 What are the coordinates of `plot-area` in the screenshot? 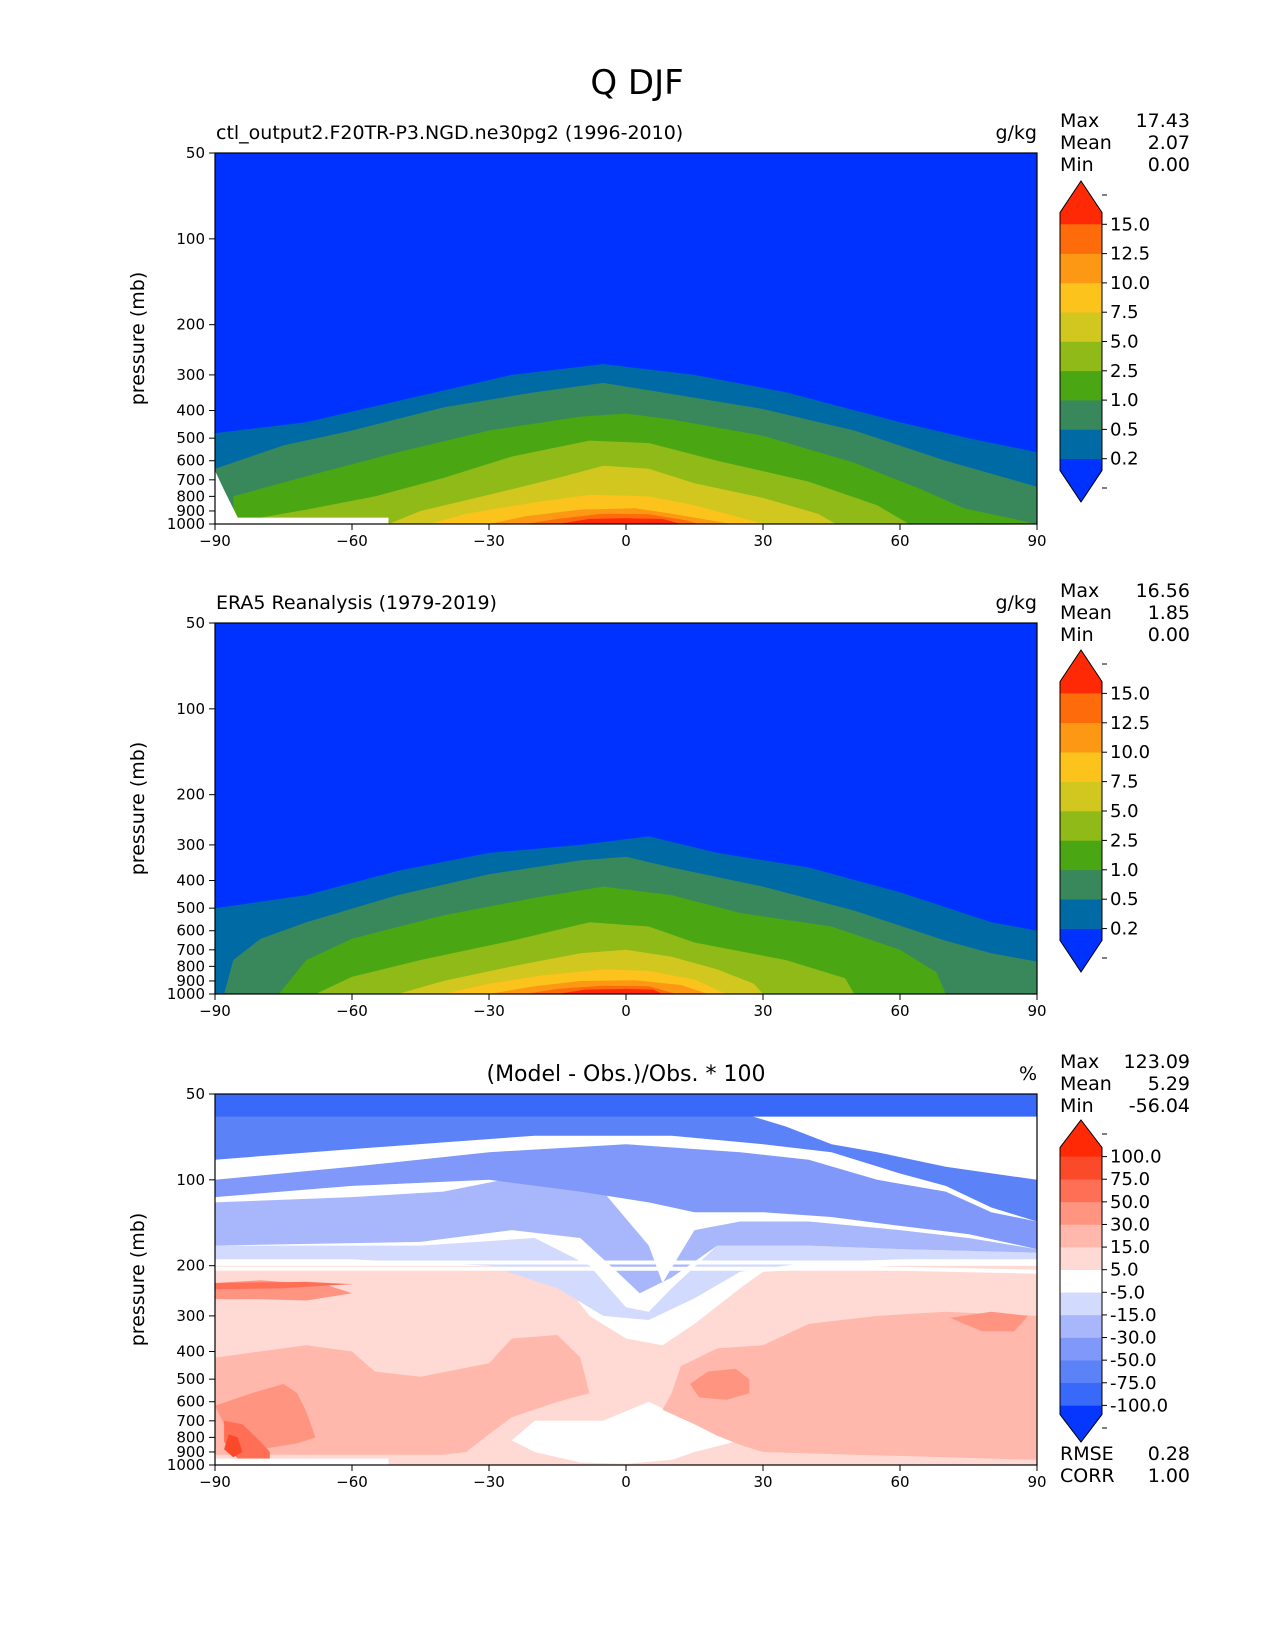 It's located at (626, 1279).